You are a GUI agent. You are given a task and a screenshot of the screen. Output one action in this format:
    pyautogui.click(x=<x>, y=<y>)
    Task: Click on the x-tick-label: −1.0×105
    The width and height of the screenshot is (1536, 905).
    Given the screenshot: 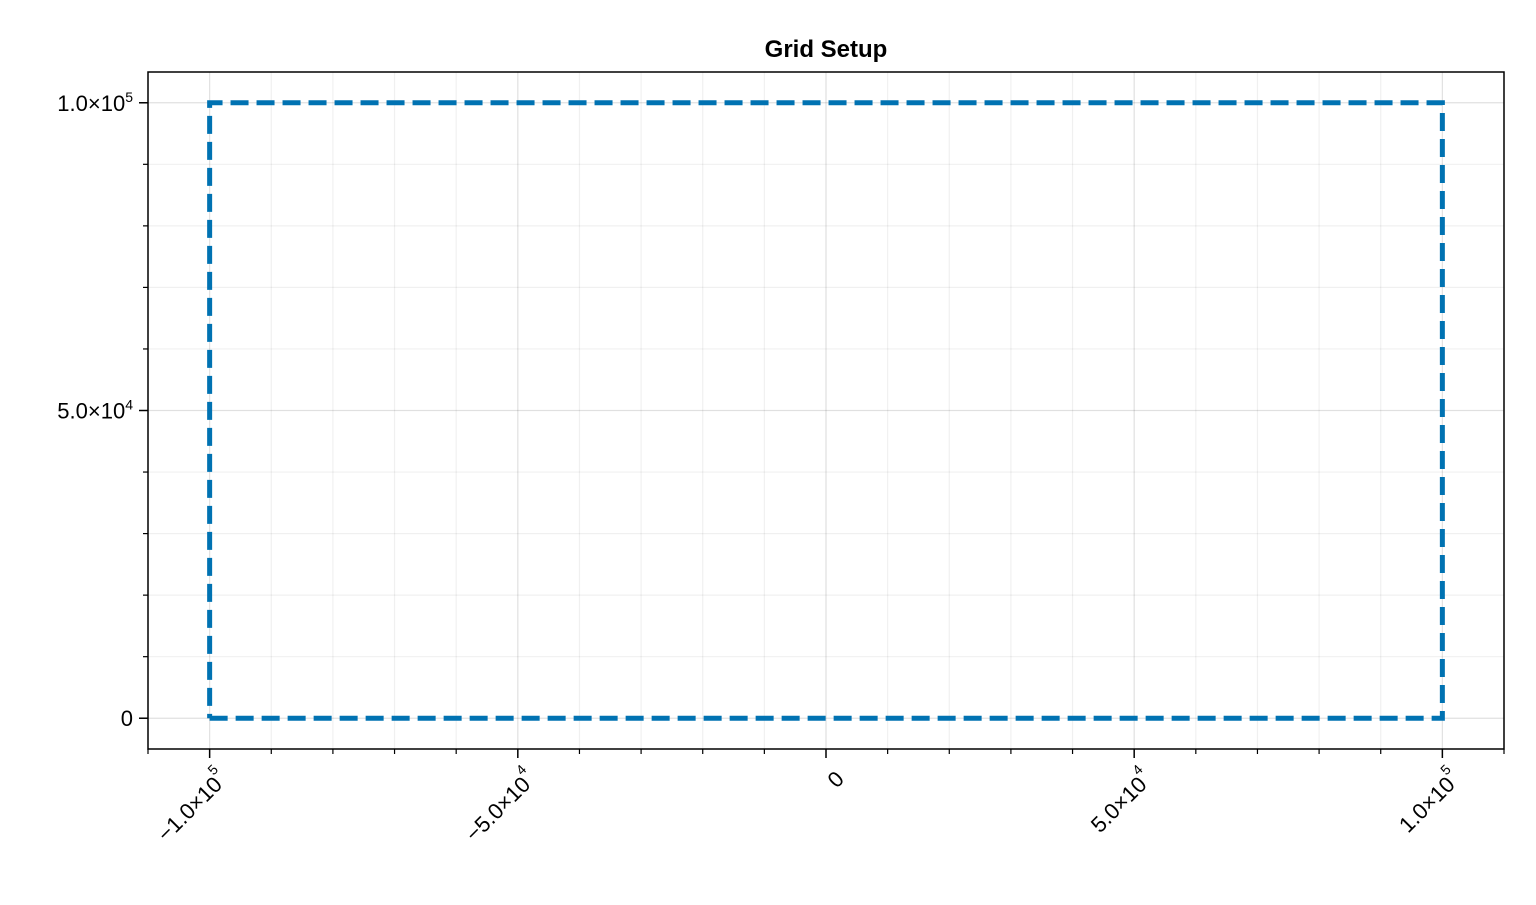 What is the action you would take?
    pyautogui.click(x=190, y=803)
    